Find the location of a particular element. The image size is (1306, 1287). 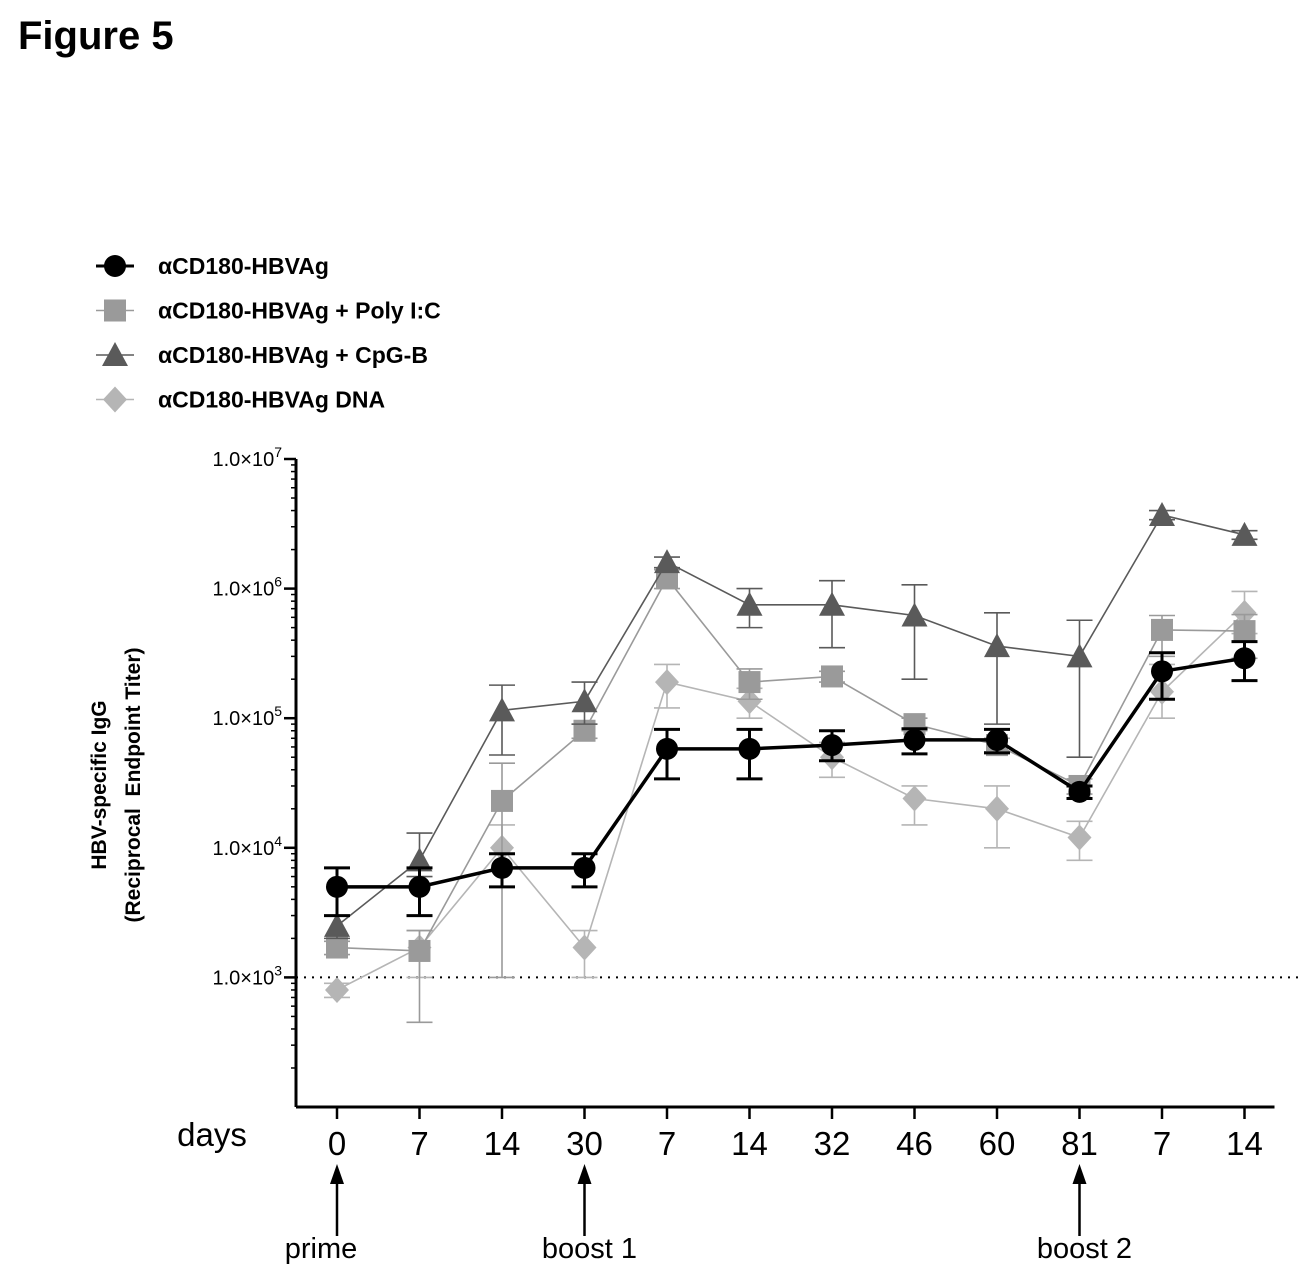

x-tick-label: 81 is located at coordinates (1079, 1143).